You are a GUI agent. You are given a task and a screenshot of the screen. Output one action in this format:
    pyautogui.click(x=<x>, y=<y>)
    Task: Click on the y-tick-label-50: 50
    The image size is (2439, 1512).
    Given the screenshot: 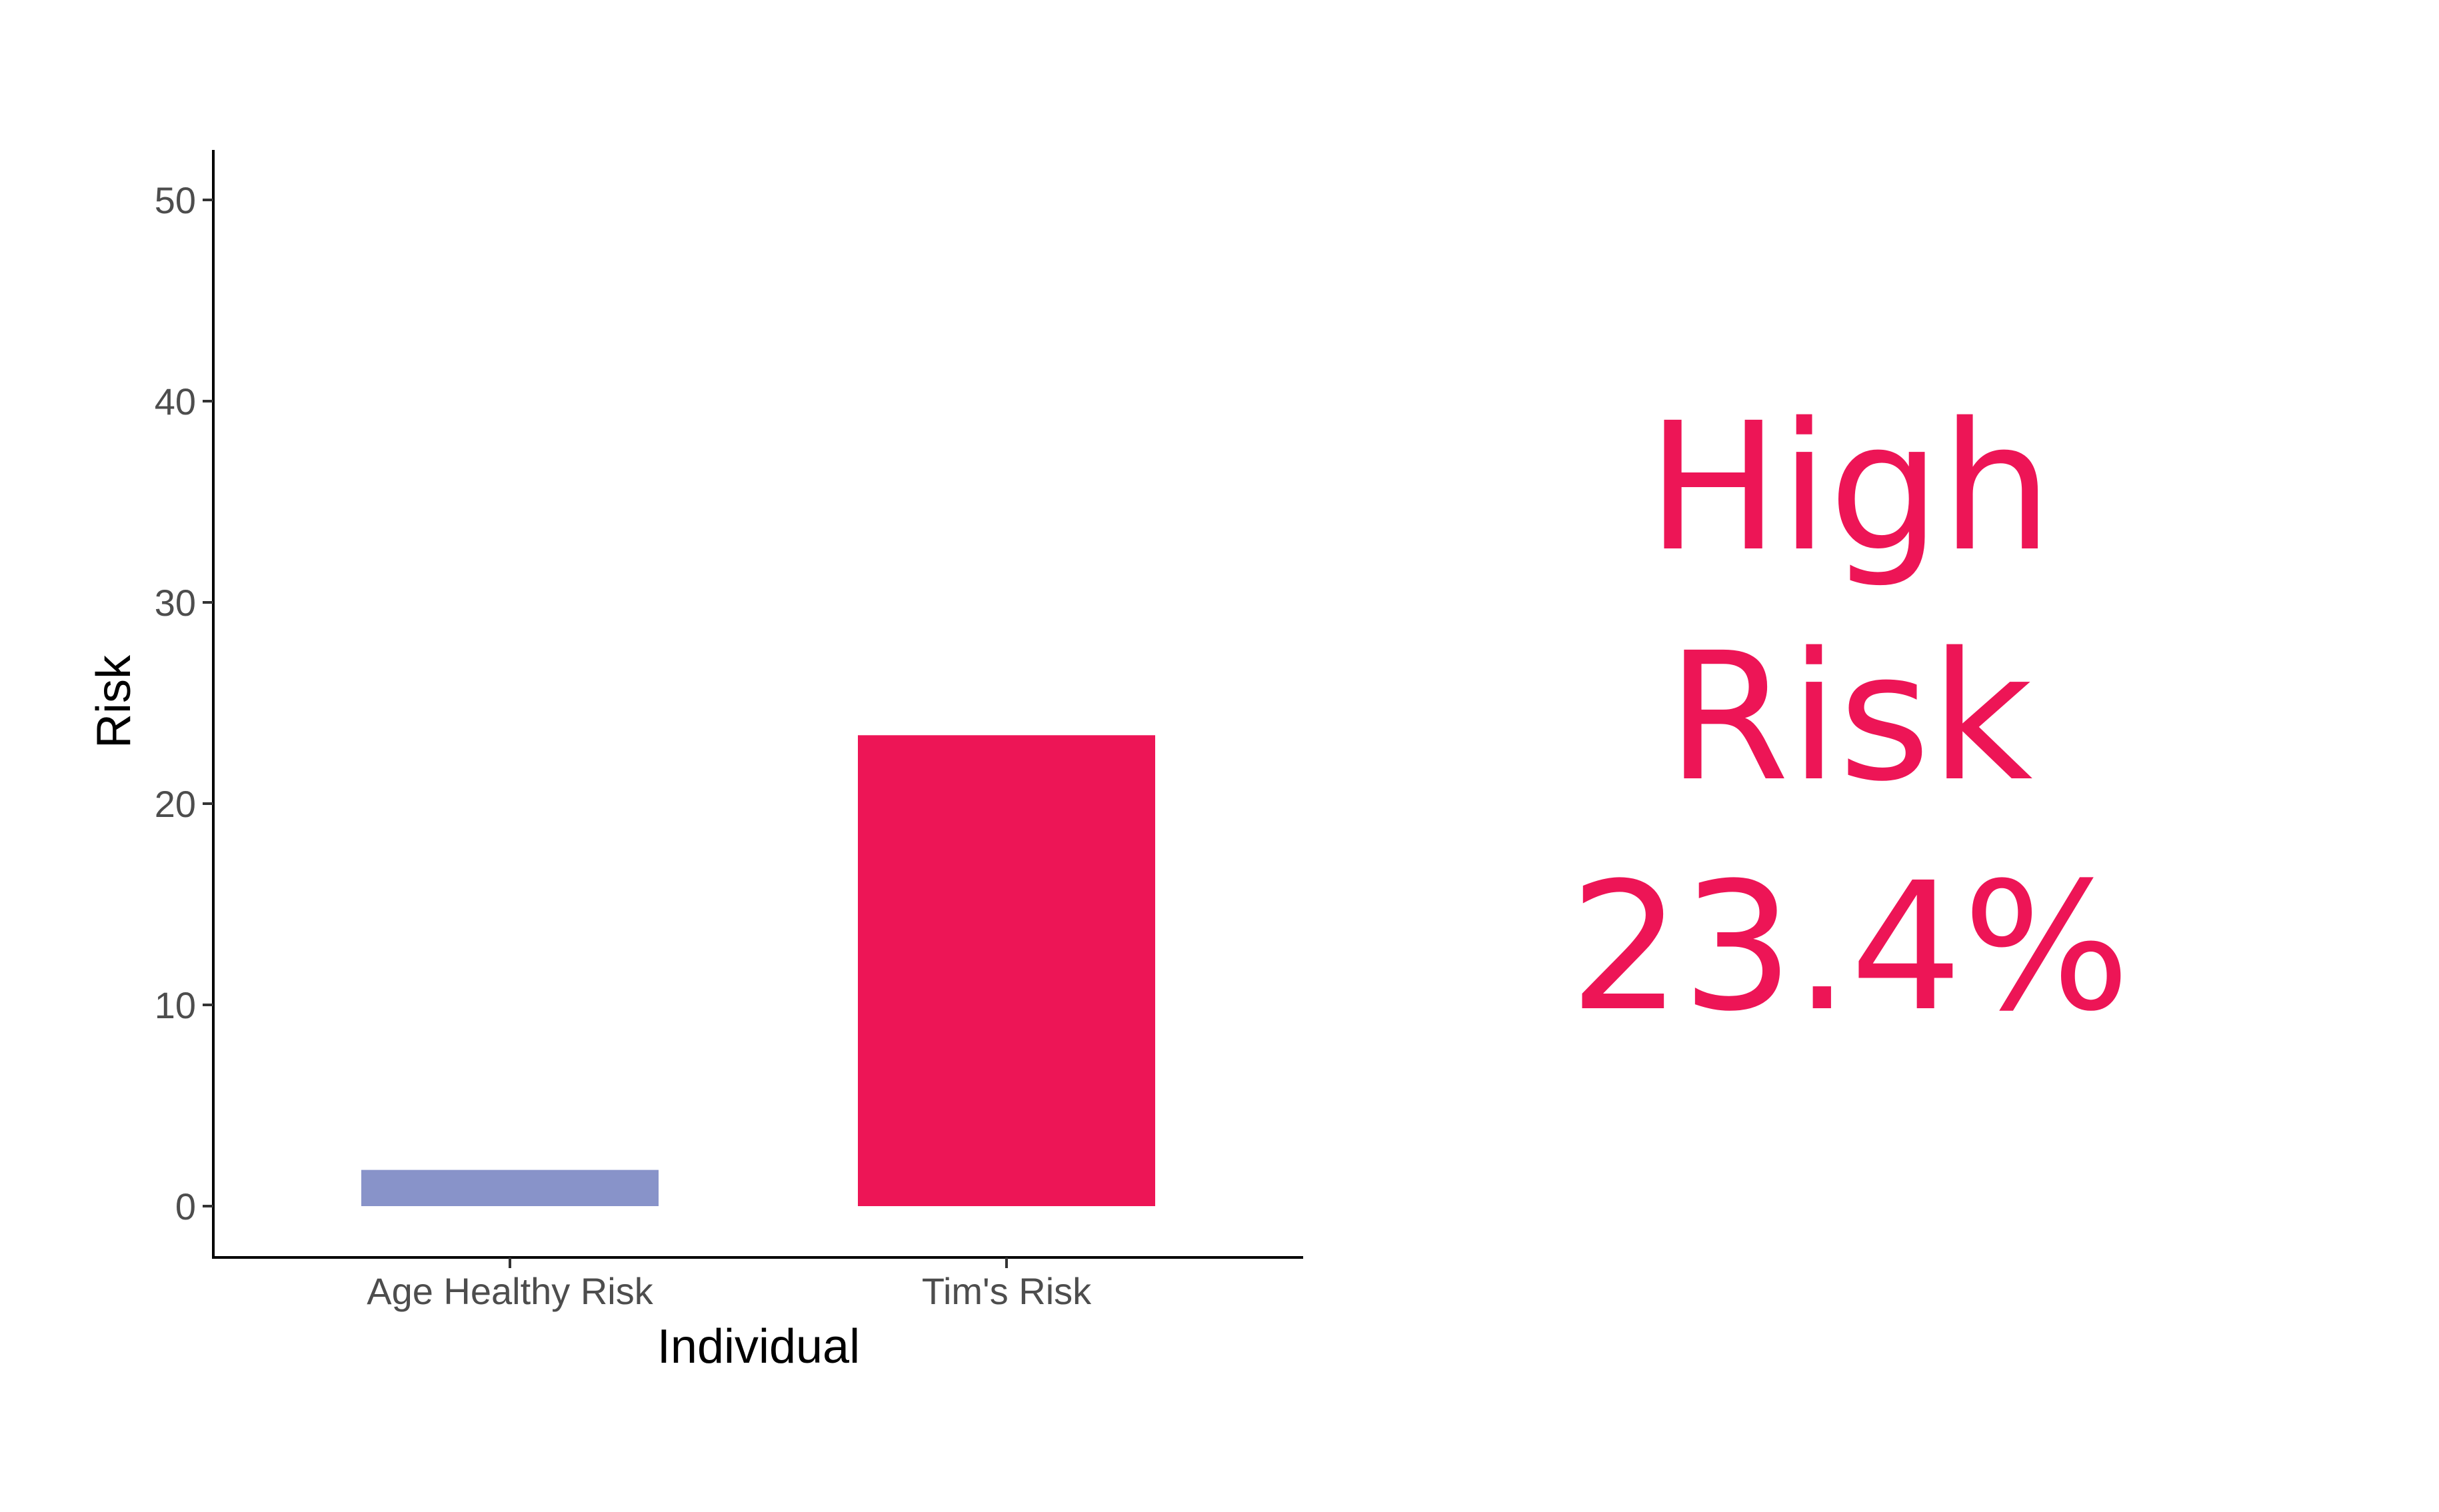 What is the action you would take?
    pyautogui.click(x=175, y=200)
    